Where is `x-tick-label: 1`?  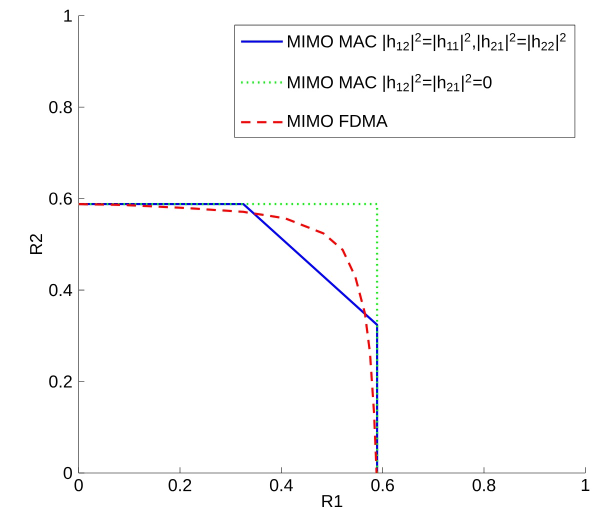 x-tick-label: 1 is located at coordinates (586, 485).